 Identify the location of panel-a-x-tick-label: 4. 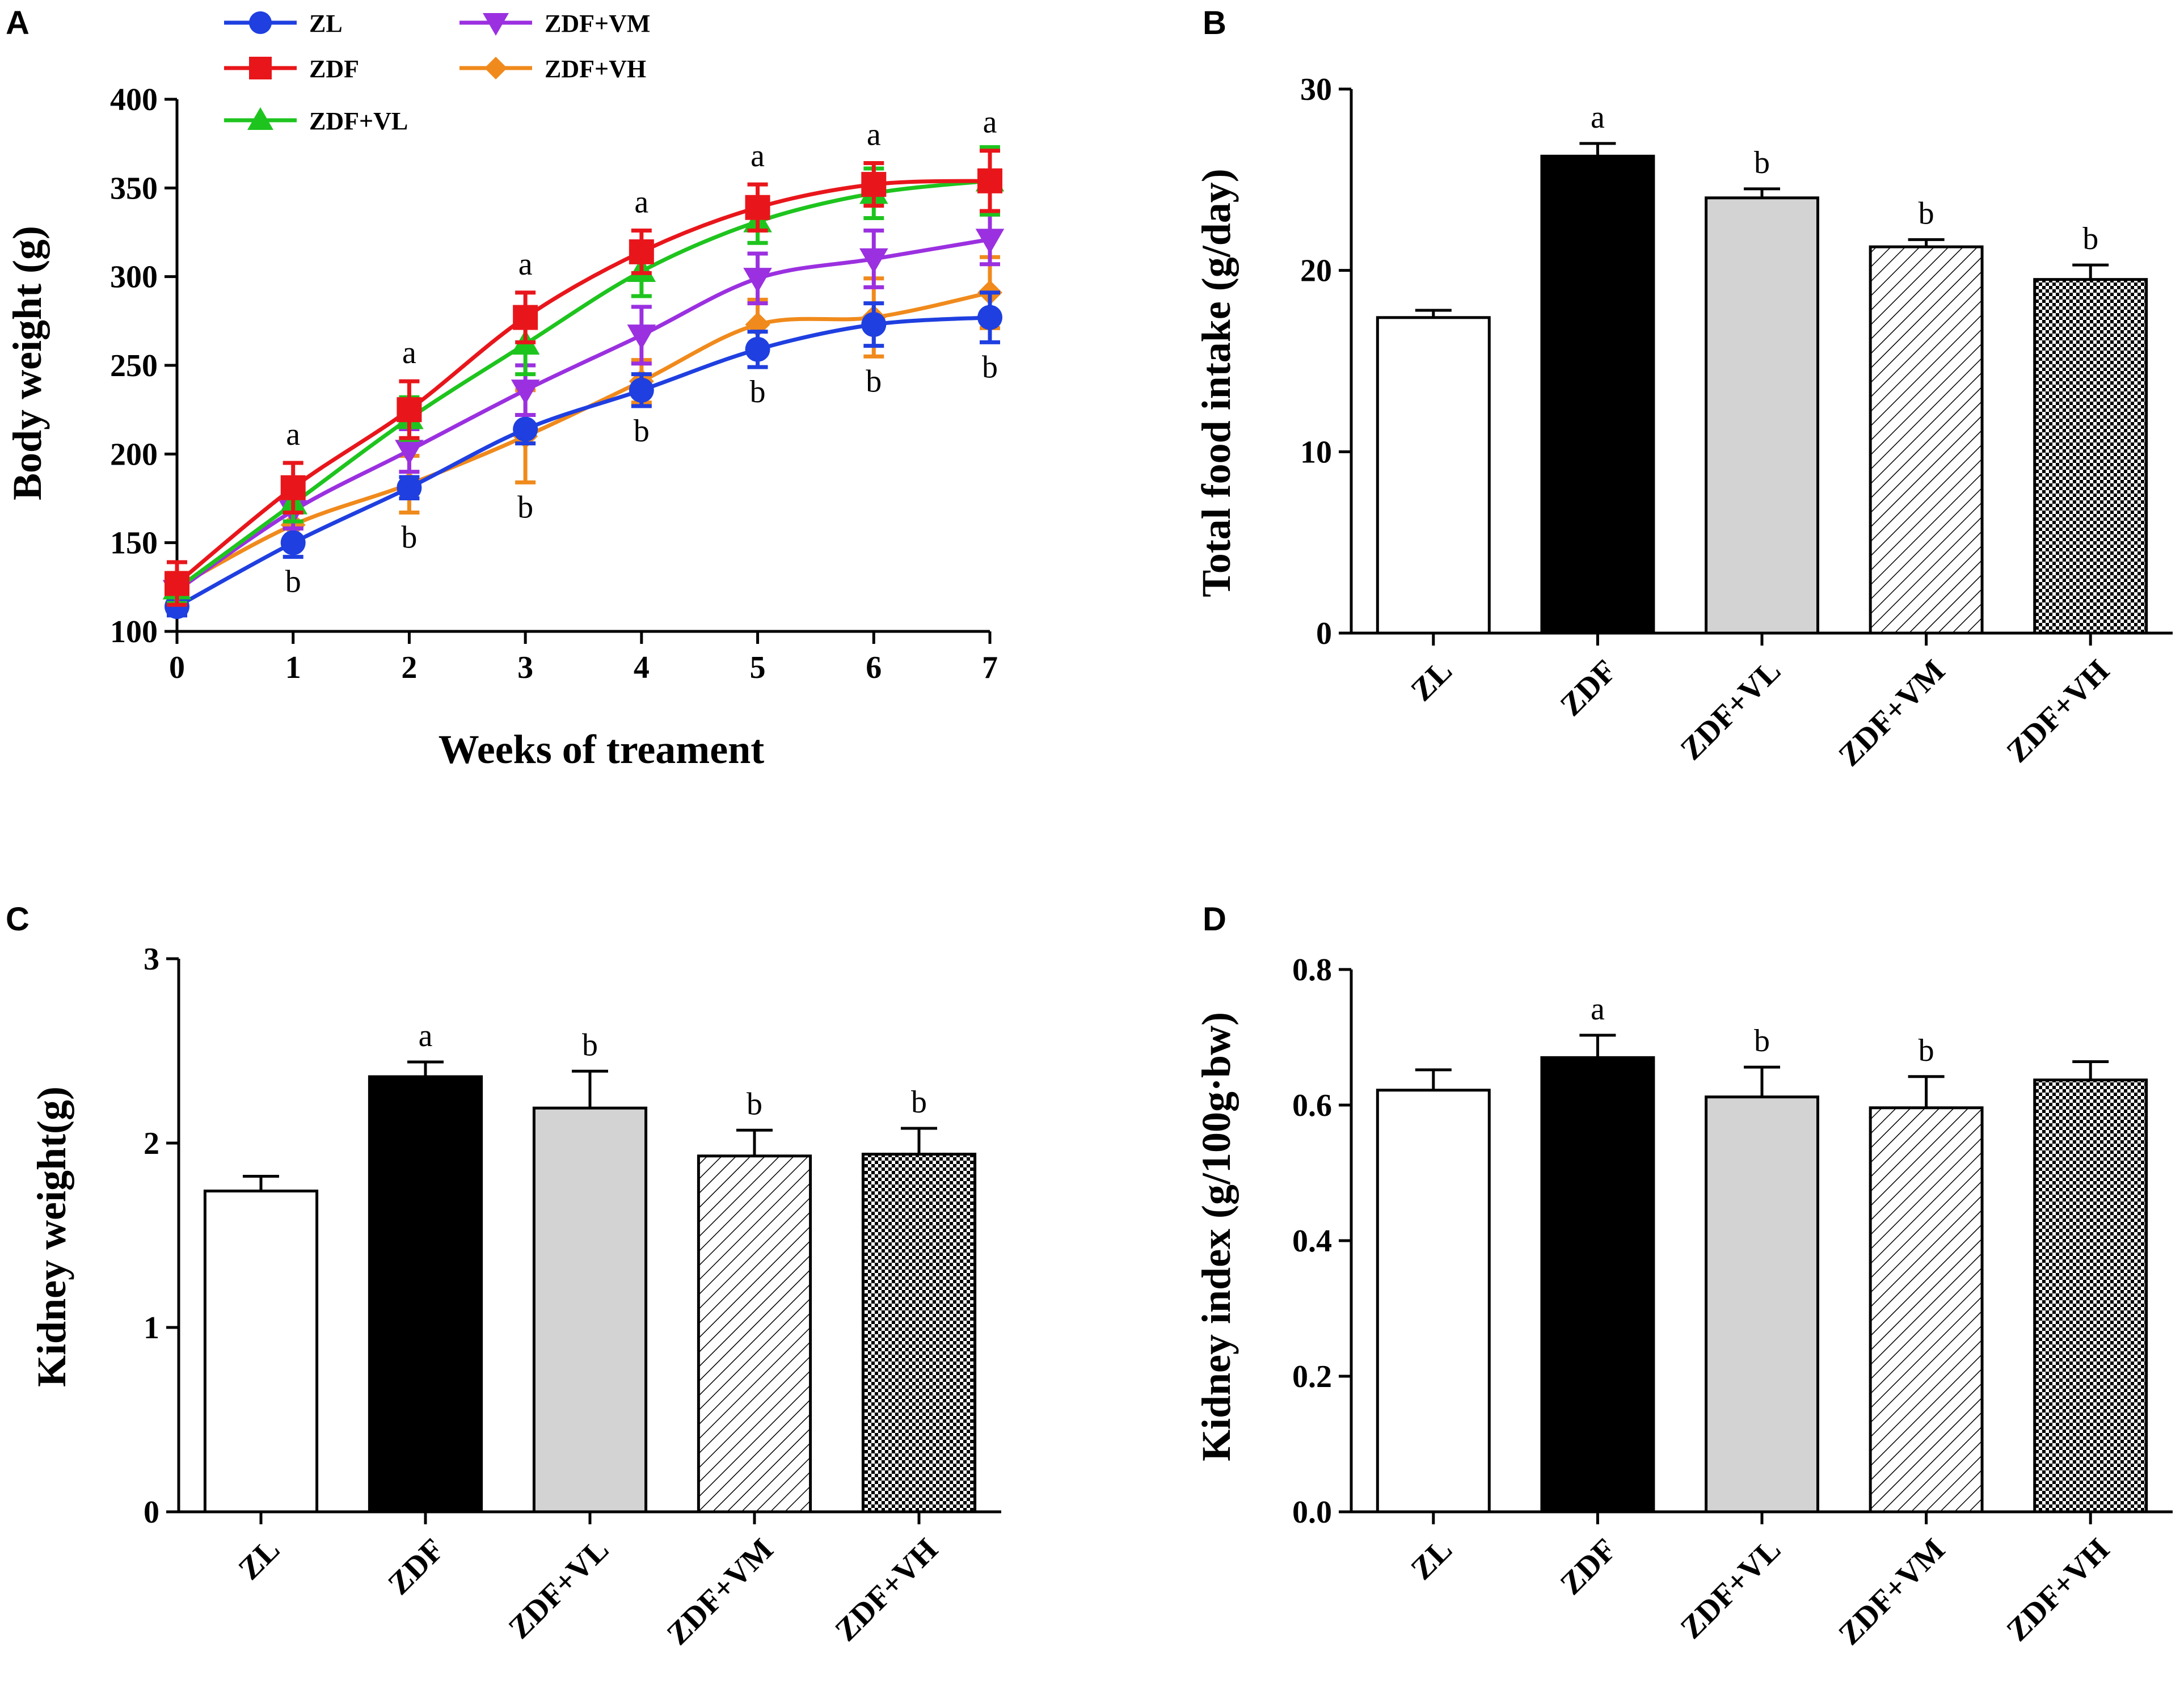
(642, 667).